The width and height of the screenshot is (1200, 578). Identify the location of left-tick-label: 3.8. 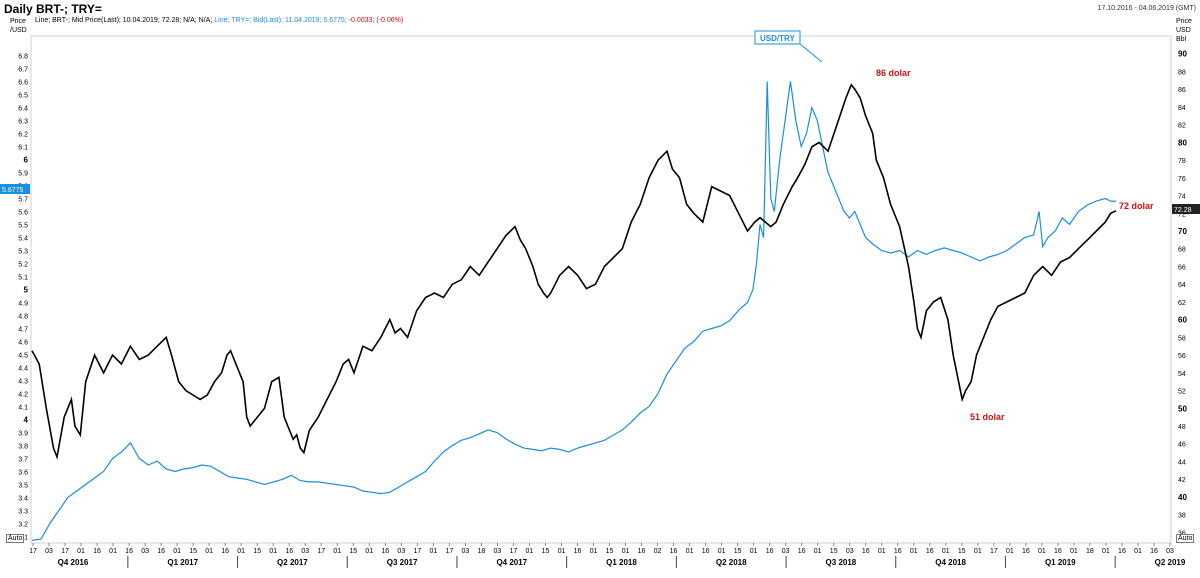
(23, 447).